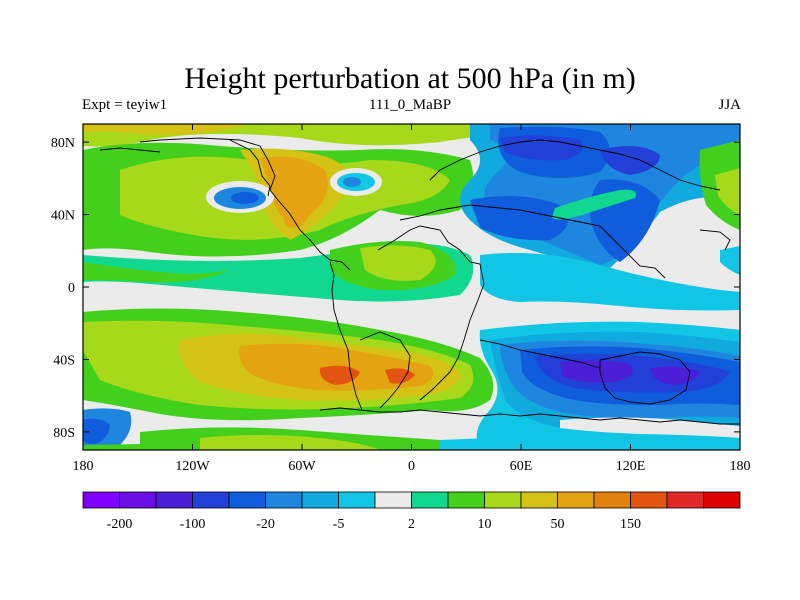  I want to click on colorbar: -200 -100 -20 -5 2 10 50 150, so click(411, 511).